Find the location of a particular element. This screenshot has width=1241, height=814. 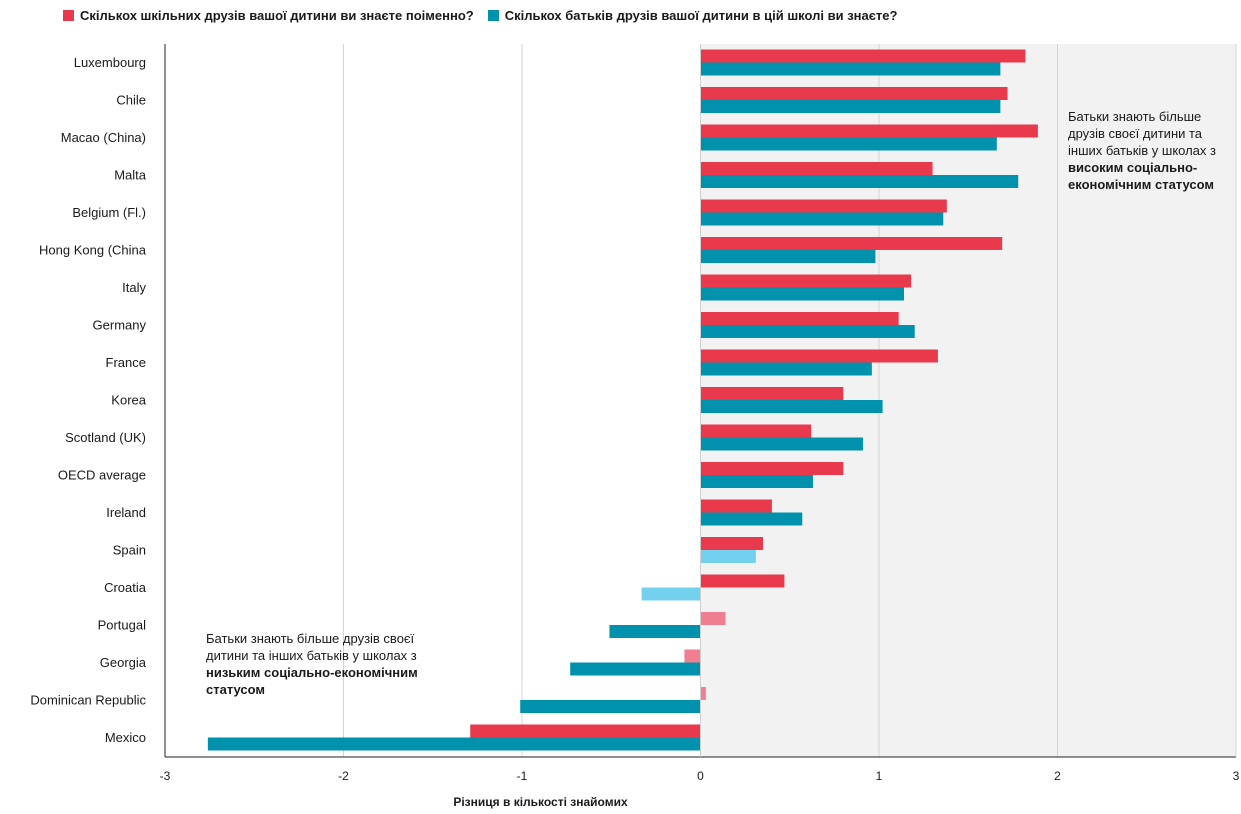

category-label: Belgium (Fl.) is located at coordinates (109, 212).